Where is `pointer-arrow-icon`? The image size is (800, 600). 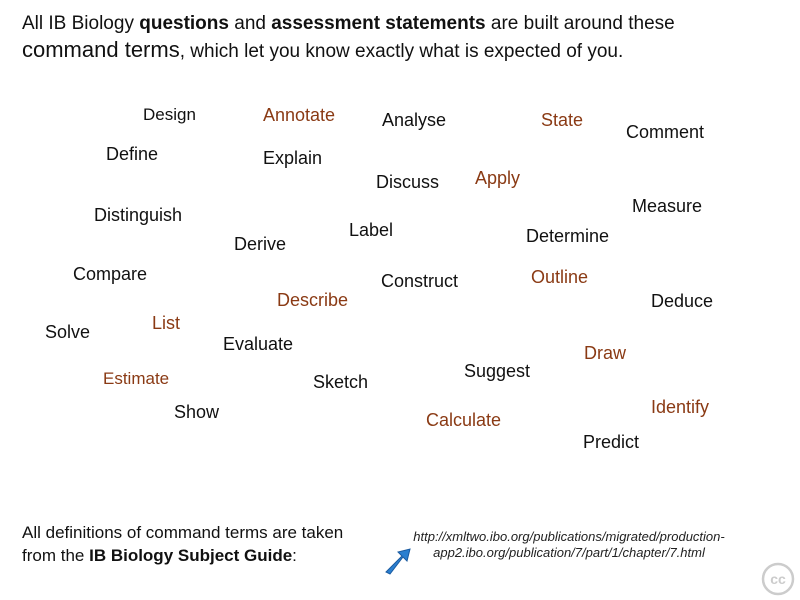
pointer-arrow-icon is located at coordinates (398, 561).